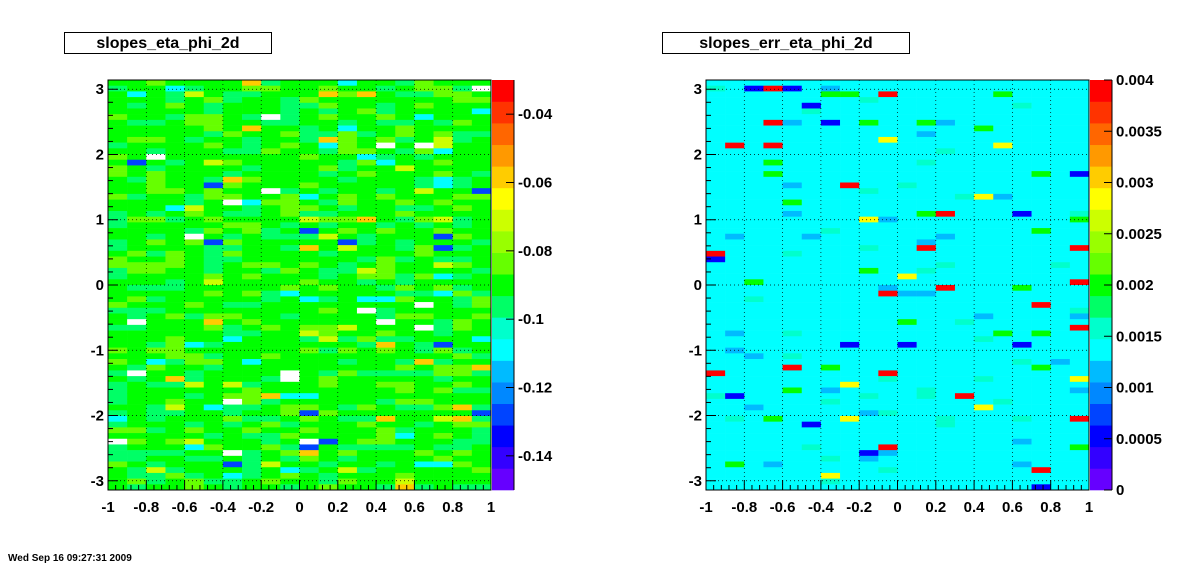  Describe the element at coordinates (377, 507) in the screenshot. I see `x-tick-label: 0.4` at that location.